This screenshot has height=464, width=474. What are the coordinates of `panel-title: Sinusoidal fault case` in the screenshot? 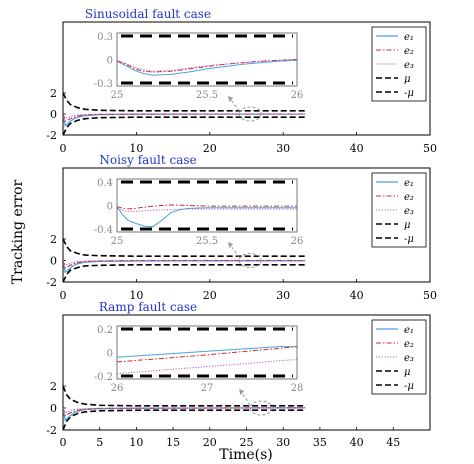 It's located at (148, 14).